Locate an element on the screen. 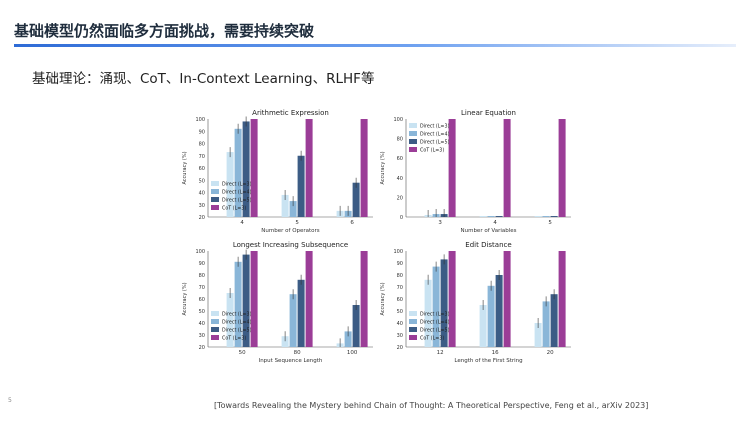 The width and height of the screenshot is (750, 421). x-axis-label: Number of Operators is located at coordinates (290, 231).